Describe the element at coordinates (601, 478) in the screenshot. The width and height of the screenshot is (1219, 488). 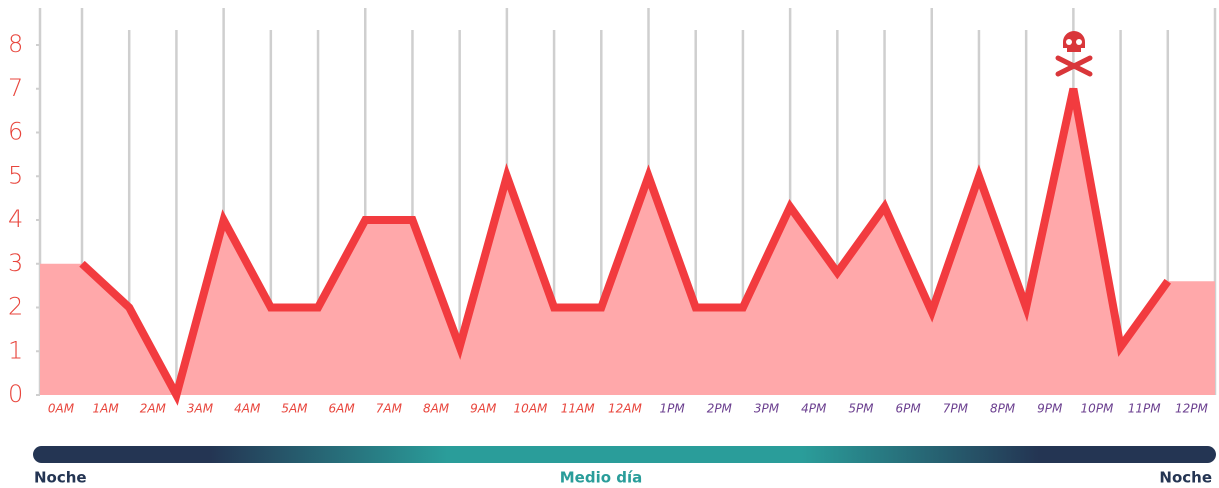
I see `timeline-label: Medio día` at that location.